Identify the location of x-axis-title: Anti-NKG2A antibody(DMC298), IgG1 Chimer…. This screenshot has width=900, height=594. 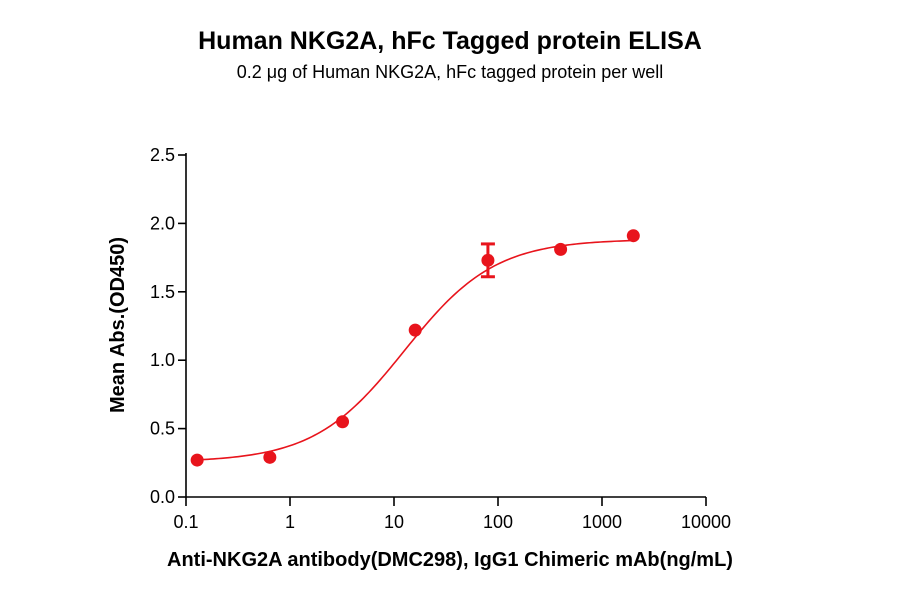
(450, 560).